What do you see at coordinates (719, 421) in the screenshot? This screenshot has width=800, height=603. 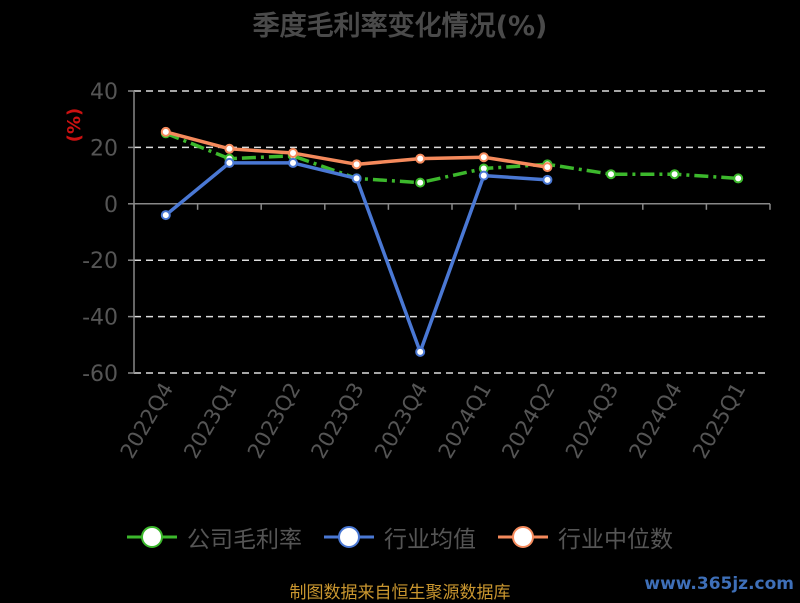 I see `x-tick-label: 2025Q1` at bounding box center [719, 421].